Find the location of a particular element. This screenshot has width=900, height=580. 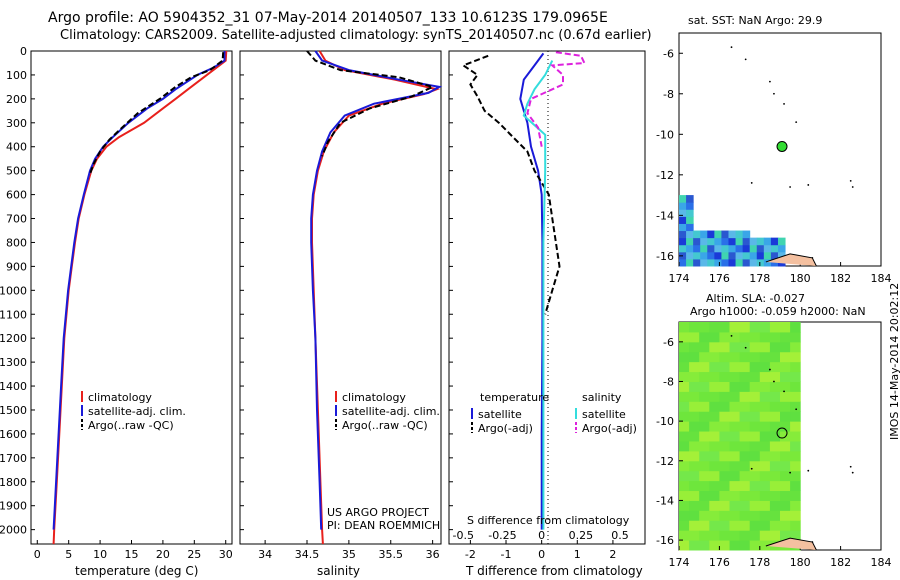

legend-heading: salinity is located at coordinates (602, 397).